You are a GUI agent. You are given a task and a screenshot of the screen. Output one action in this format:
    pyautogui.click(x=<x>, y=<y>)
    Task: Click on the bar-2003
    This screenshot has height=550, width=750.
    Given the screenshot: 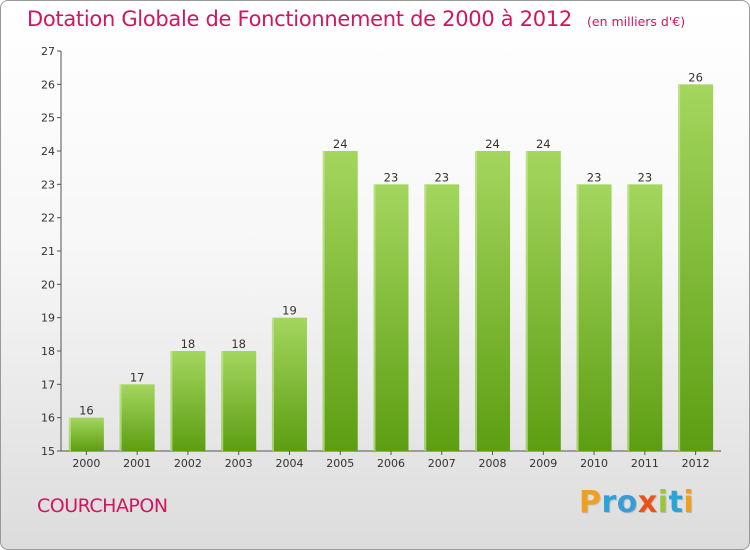 What is the action you would take?
    pyautogui.click(x=239, y=401)
    